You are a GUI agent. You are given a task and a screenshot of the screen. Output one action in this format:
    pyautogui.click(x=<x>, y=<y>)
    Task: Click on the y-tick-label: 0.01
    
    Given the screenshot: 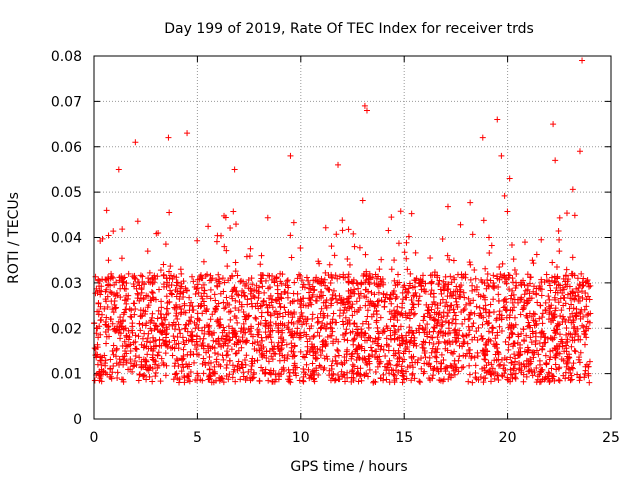 What is the action you would take?
    pyautogui.click(x=66, y=375)
    